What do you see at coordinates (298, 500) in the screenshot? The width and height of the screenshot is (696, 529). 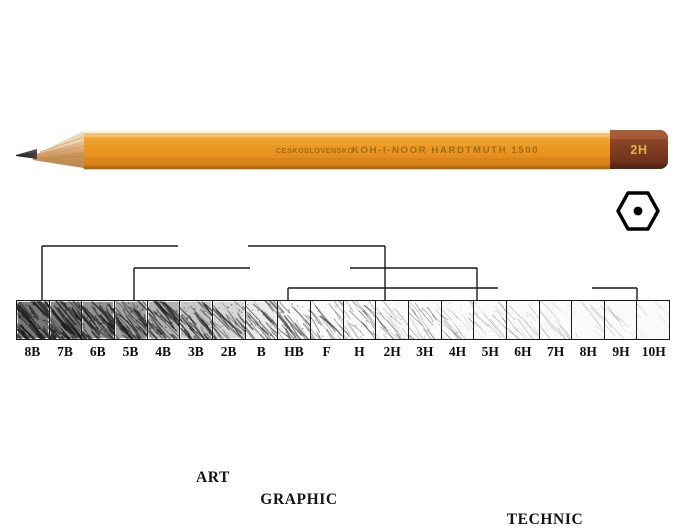 I see `bracket-label-graphic: GRAPHIC` at bounding box center [298, 500].